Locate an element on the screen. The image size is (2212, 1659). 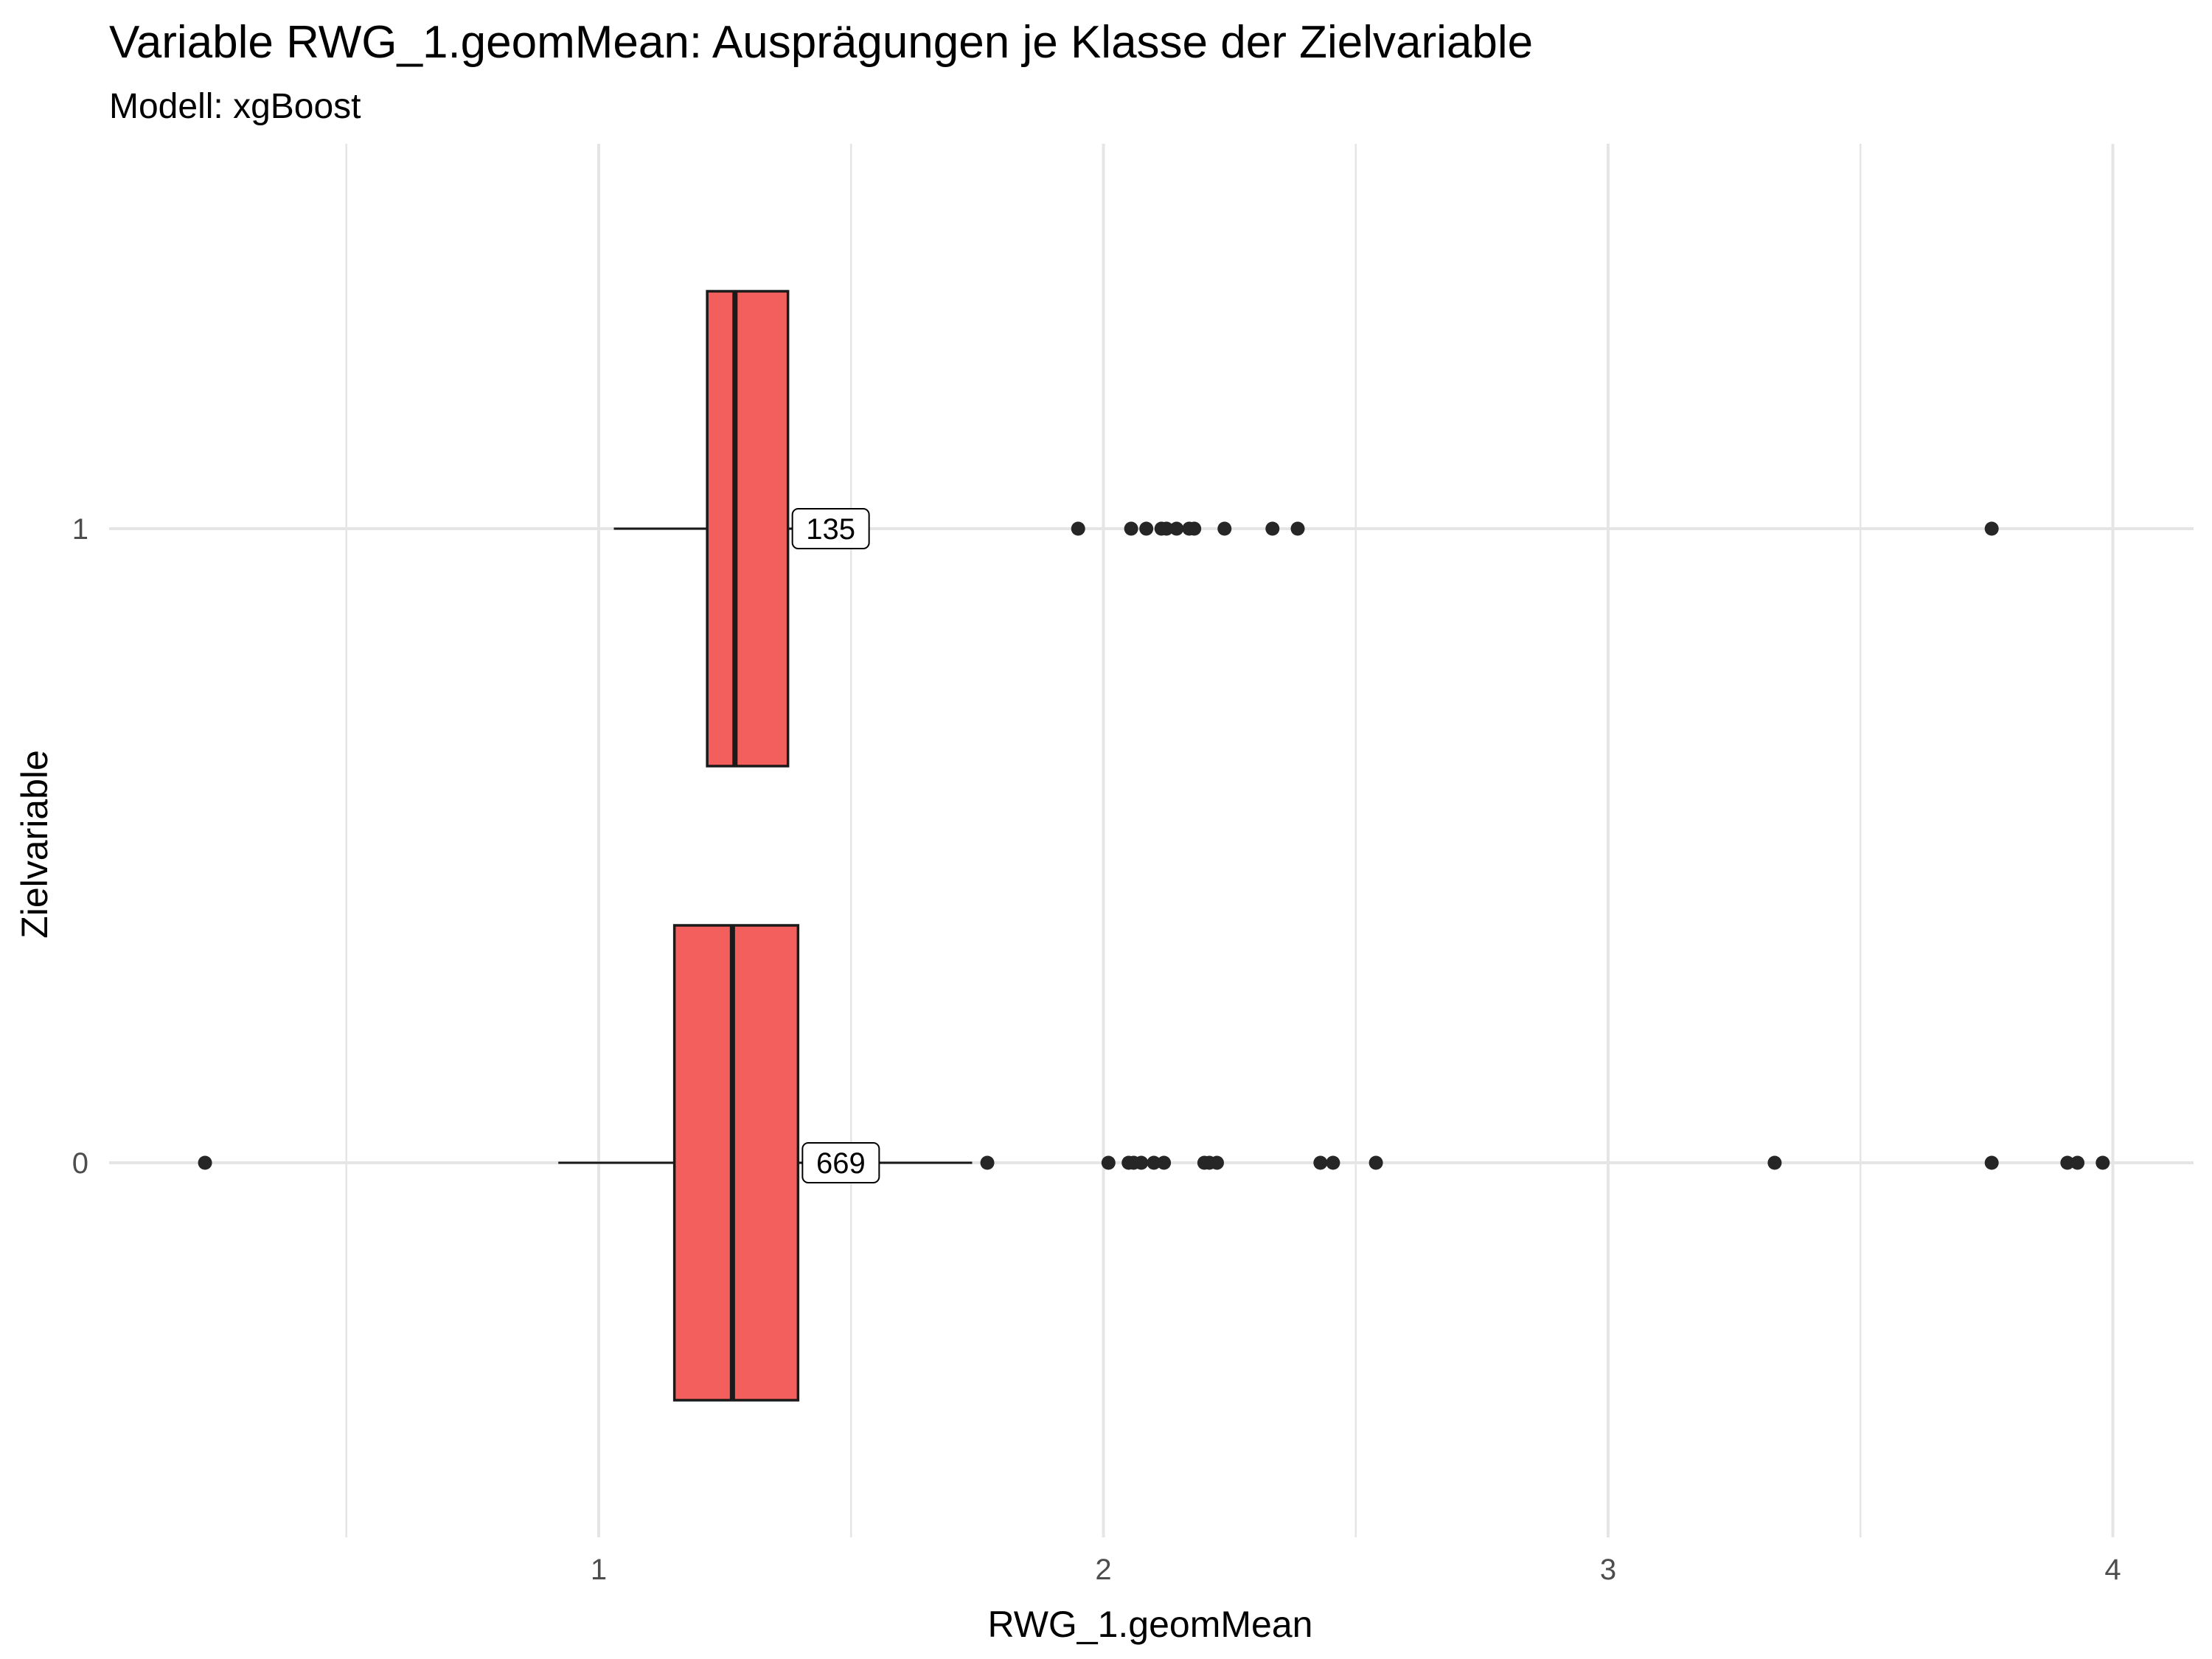
x-axis-title: RWG_1.geomMean is located at coordinates (1150, 1624).